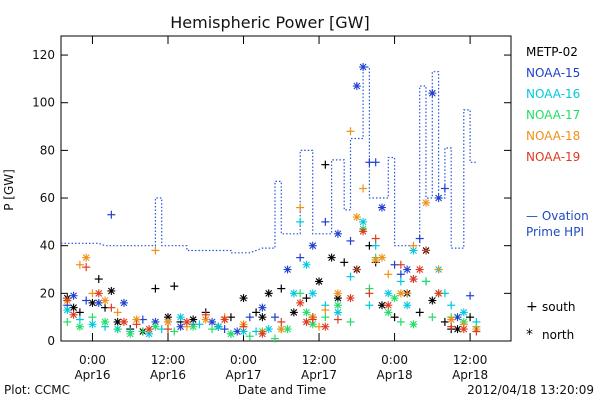 The width and height of the screenshot is (600, 400). What do you see at coordinates (47, 293) in the screenshot?
I see `y-tick-label: 20` at bounding box center [47, 293].